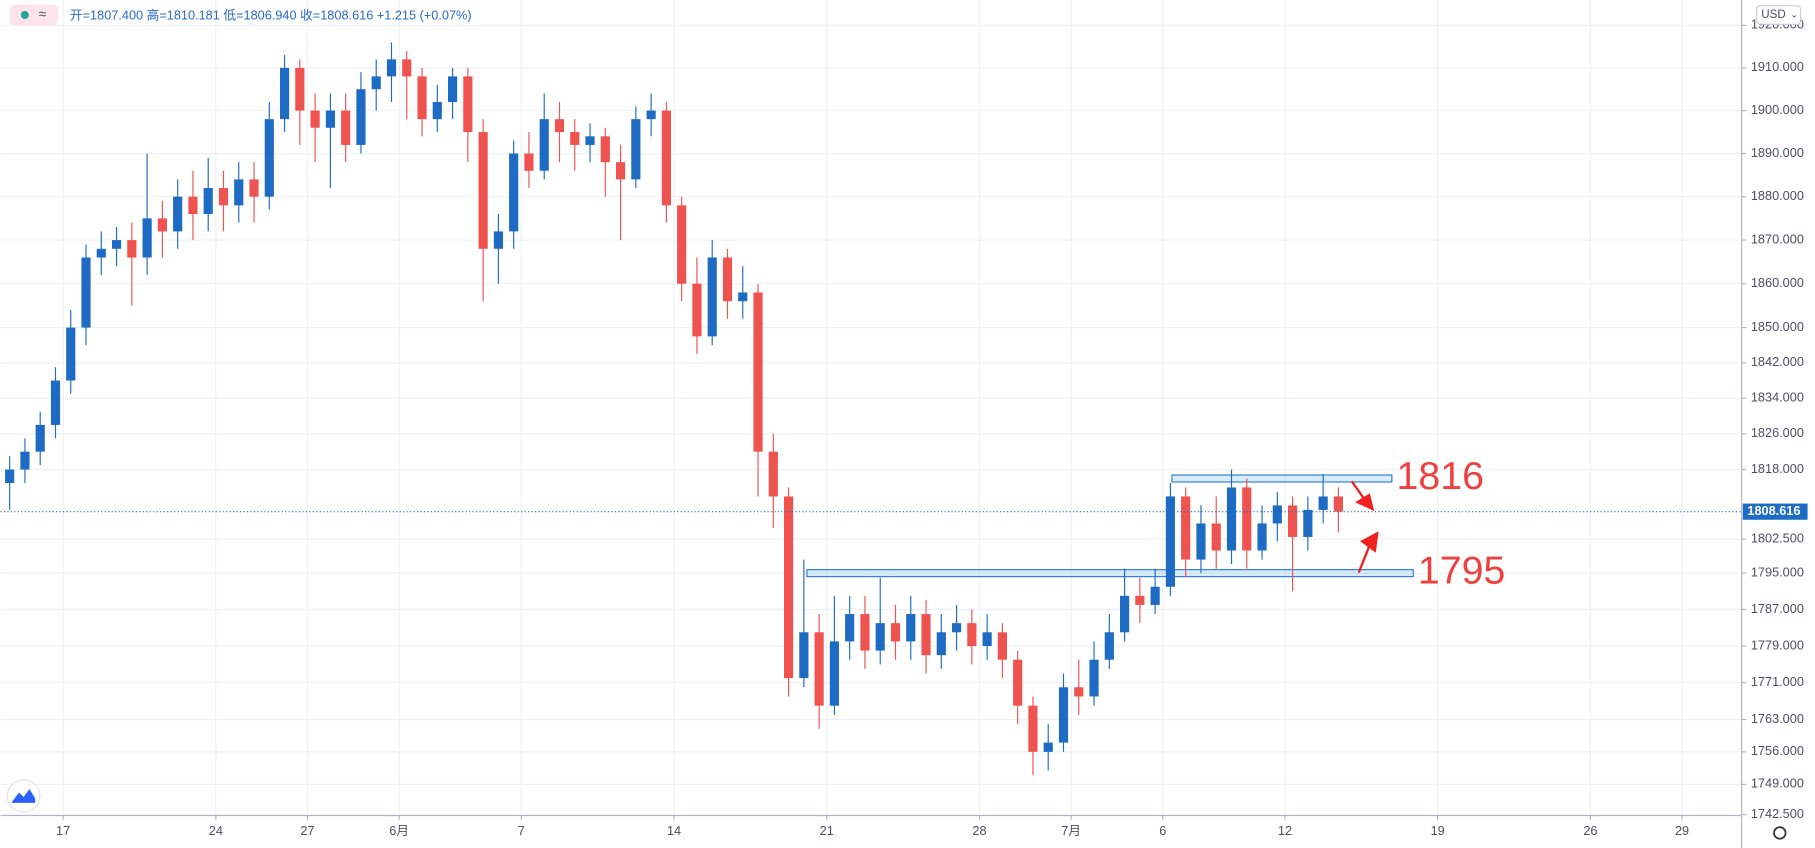  What do you see at coordinates (1777, 361) in the screenshot?
I see `y-tick-label: 1842.000` at bounding box center [1777, 361].